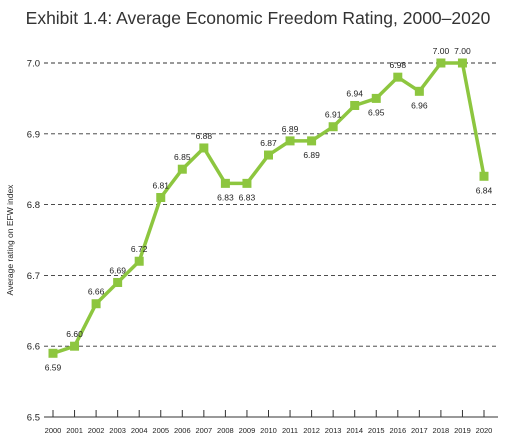  What do you see at coordinates (268, 143) in the screenshot?
I see `data-label: 6.87` at bounding box center [268, 143].